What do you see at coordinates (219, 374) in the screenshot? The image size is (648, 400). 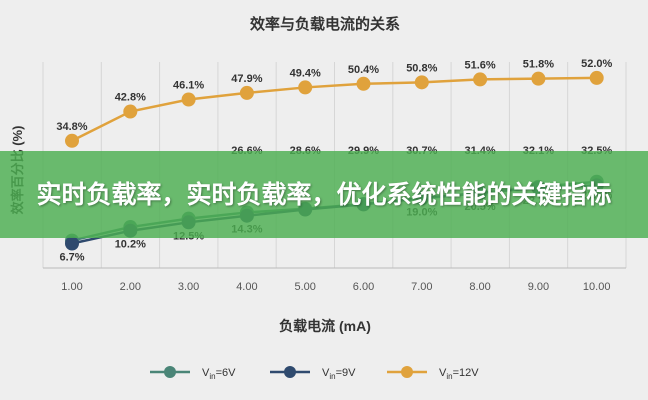 I see `legend-label: Vin=6V` at bounding box center [219, 374].